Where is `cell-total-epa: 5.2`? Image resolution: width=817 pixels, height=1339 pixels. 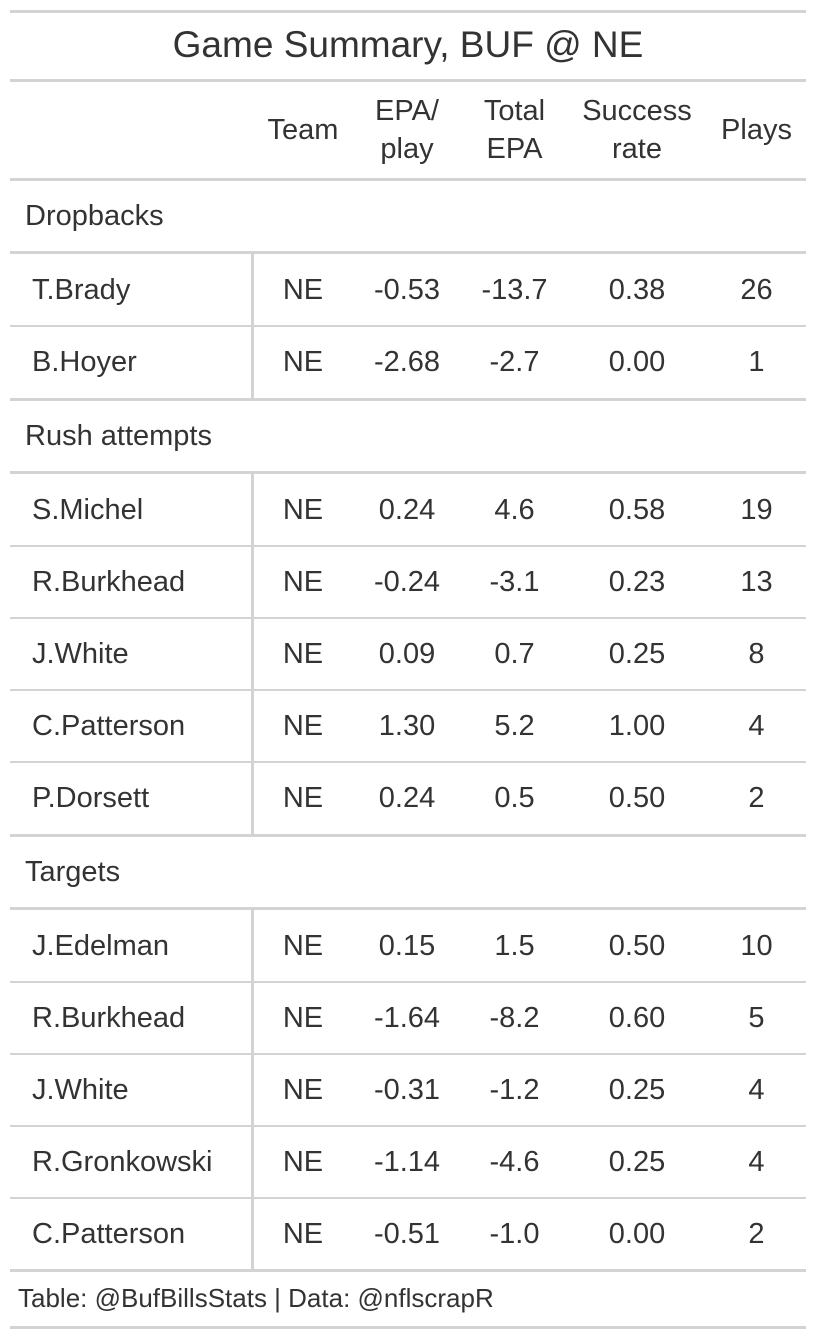
cell-total-epa: 5.2 is located at coordinates (514, 725).